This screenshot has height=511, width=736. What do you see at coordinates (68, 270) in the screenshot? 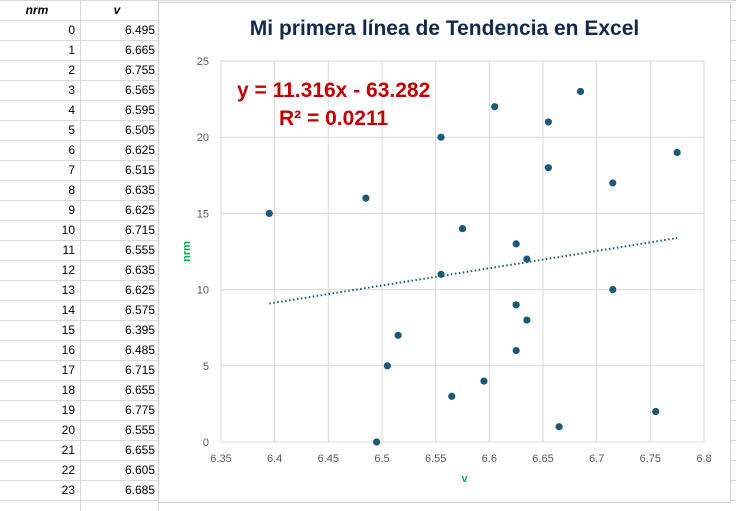
I see `cell-nrm: 12` at bounding box center [68, 270].